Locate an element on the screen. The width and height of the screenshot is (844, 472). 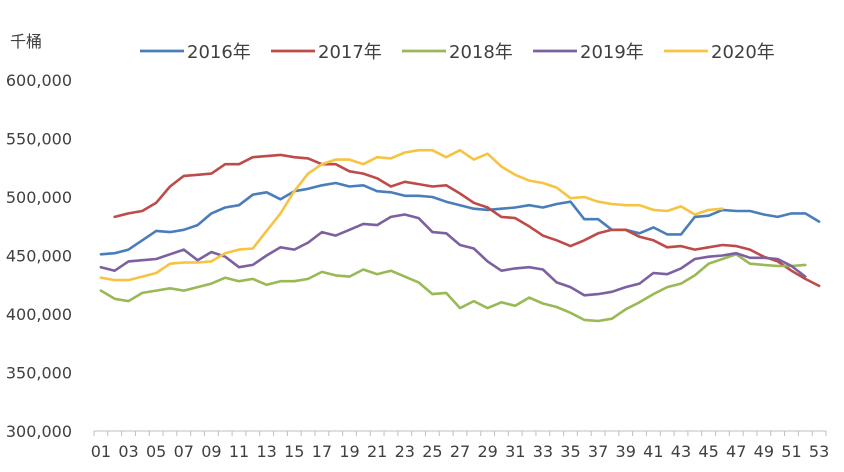
legend-label-4: 2020年 is located at coordinates (743, 52).